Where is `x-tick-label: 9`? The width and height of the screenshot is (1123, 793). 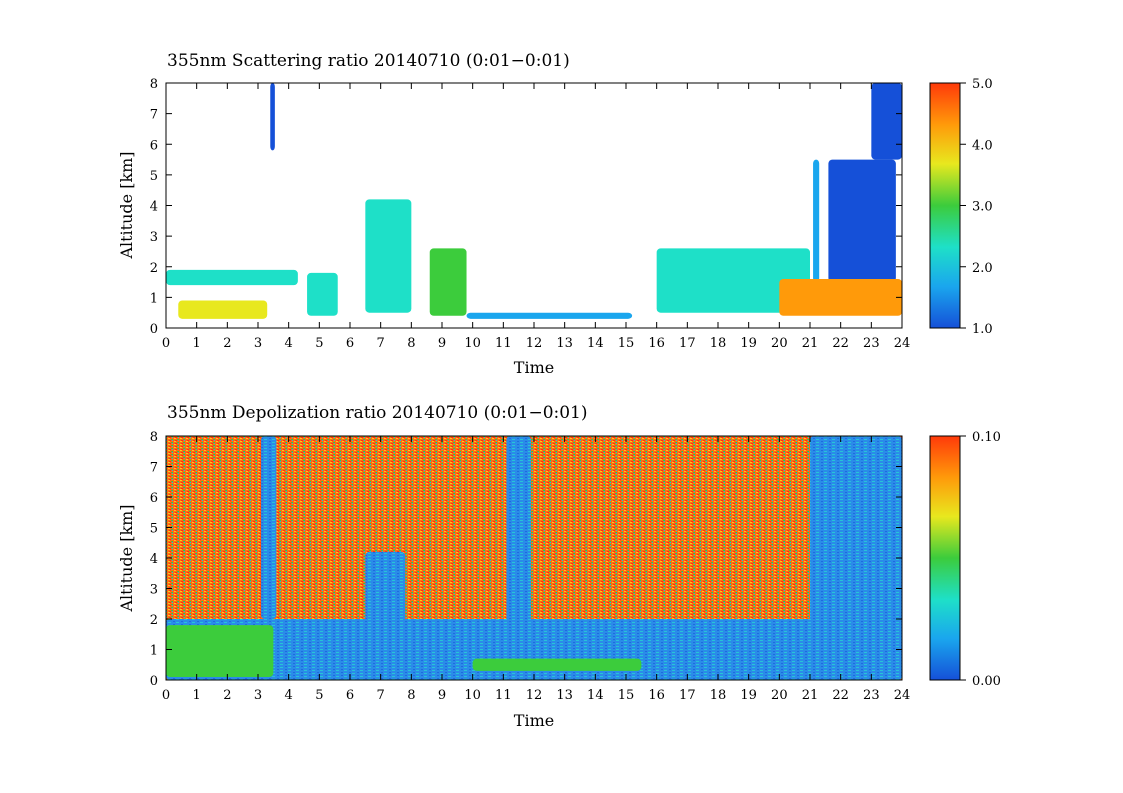
x-tick-label: 9 is located at coordinates (442, 343).